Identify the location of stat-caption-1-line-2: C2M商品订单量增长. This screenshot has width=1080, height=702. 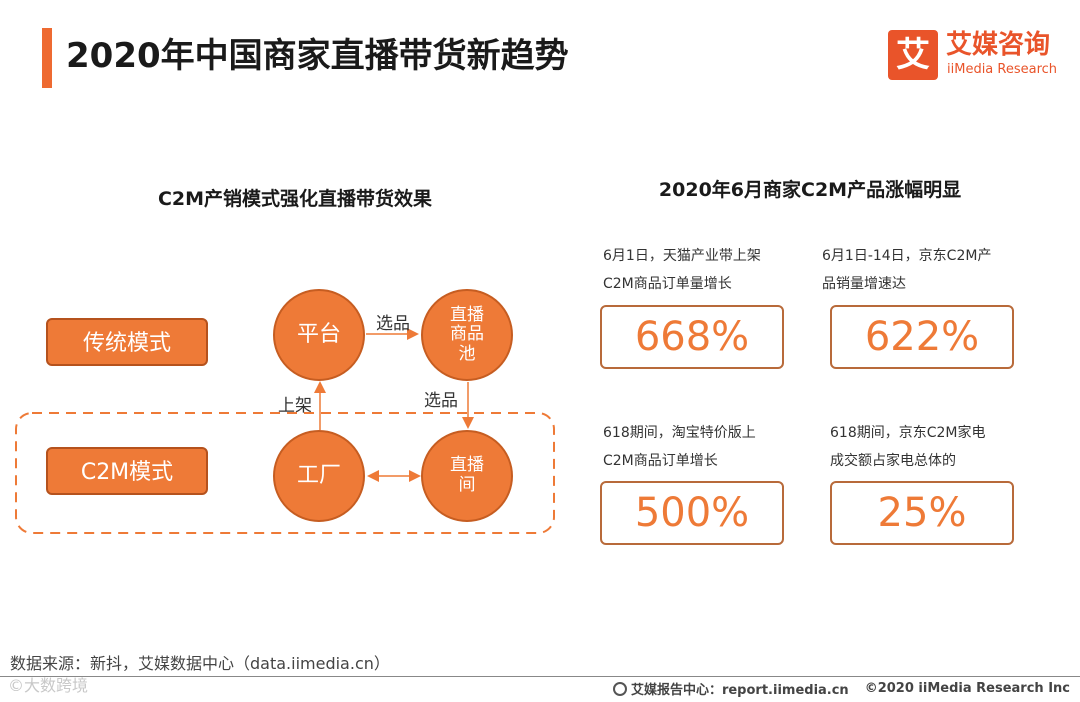
(667, 284).